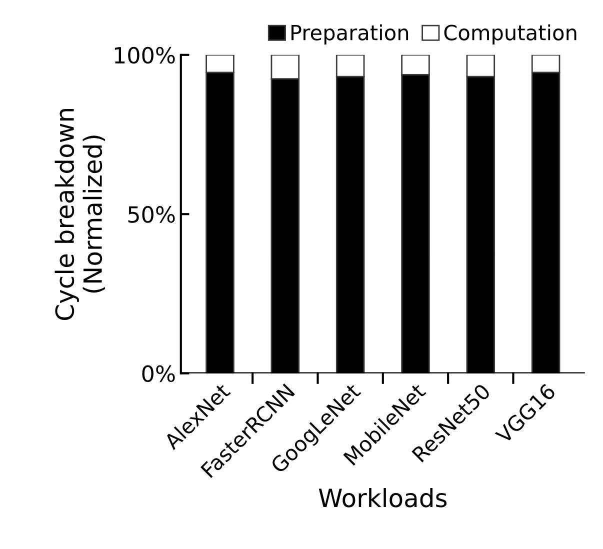  Describe the element at coordinates (151, 214) in the screenshot. I see `y-tick-label: 50%` at that location.